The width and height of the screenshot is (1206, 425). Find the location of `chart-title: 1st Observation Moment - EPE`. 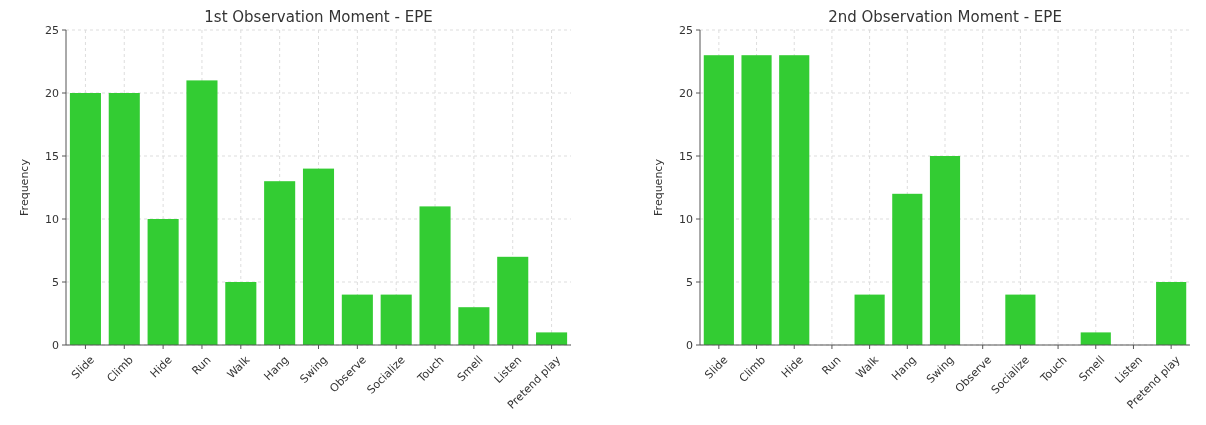

chart-title: 1st Observation Moment - EPE is located at coordinates (318, 17).